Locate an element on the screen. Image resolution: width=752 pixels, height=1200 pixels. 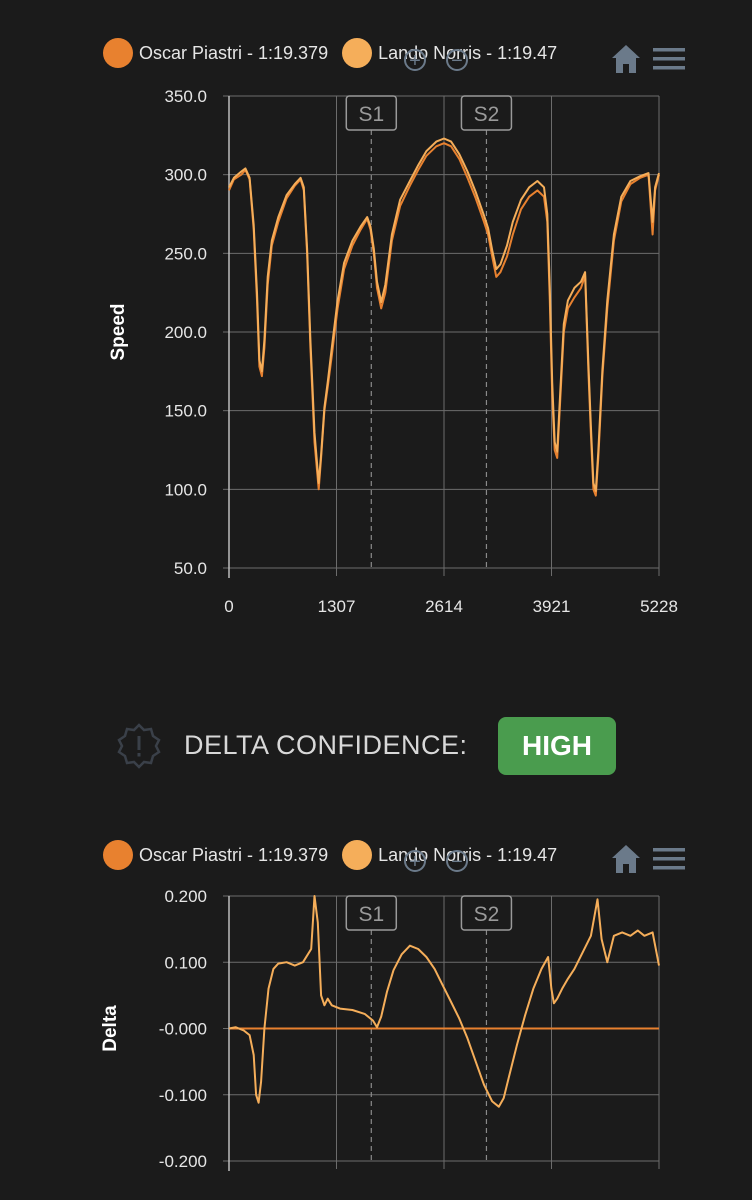
y-tick-label: 50.0 is located at coordinates (190, 568).